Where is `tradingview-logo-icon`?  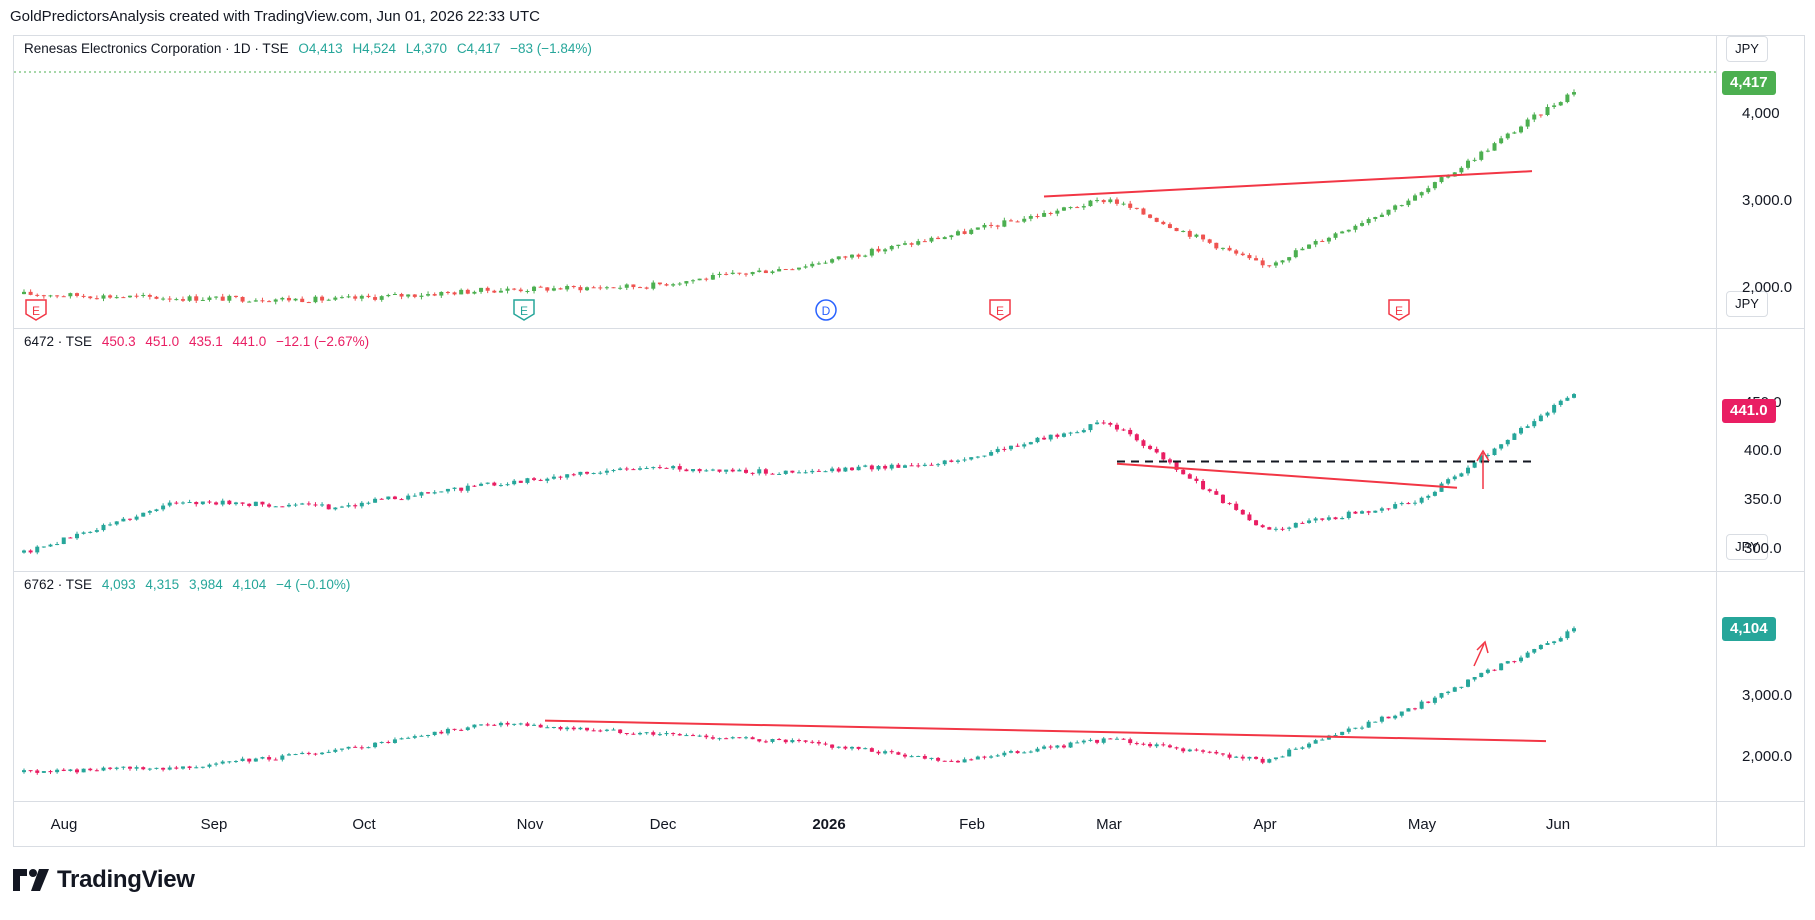 tradingview-logo-icon is located at coordinates (31, 880).